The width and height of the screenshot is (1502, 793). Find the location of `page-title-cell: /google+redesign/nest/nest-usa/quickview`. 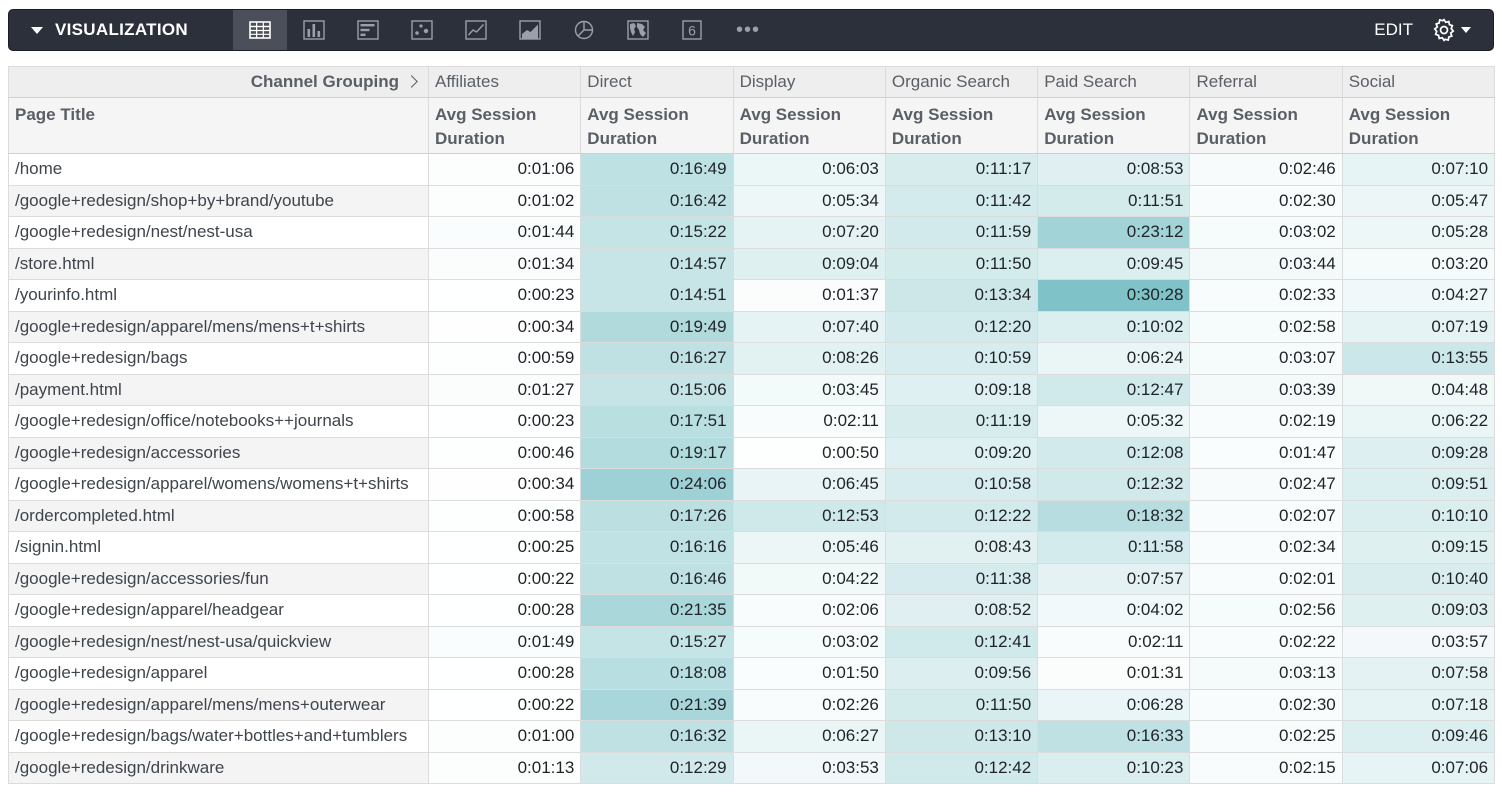

page-title-cell: /google+redesign/nest/nest-usa/quickview is located at coordinates (218, 641).